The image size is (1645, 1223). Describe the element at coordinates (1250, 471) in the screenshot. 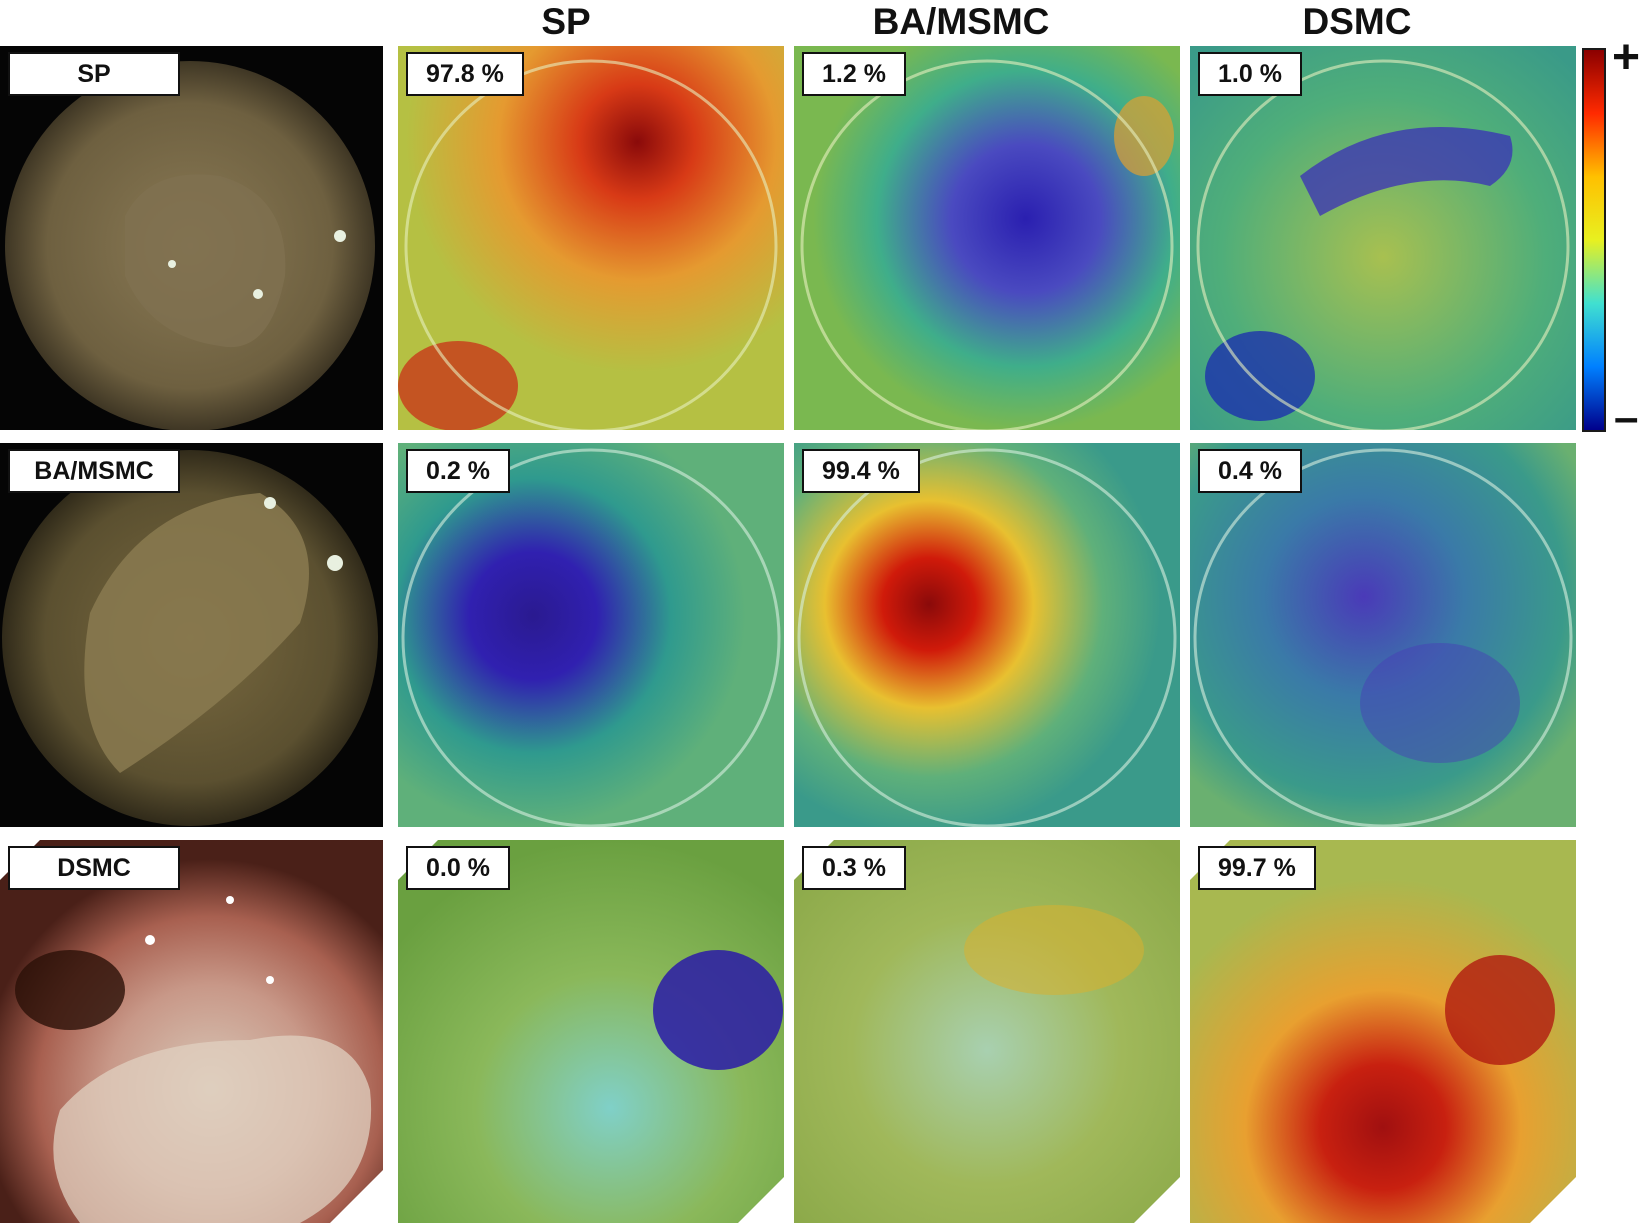

I see `probability-label: 0.4 %` at that location.